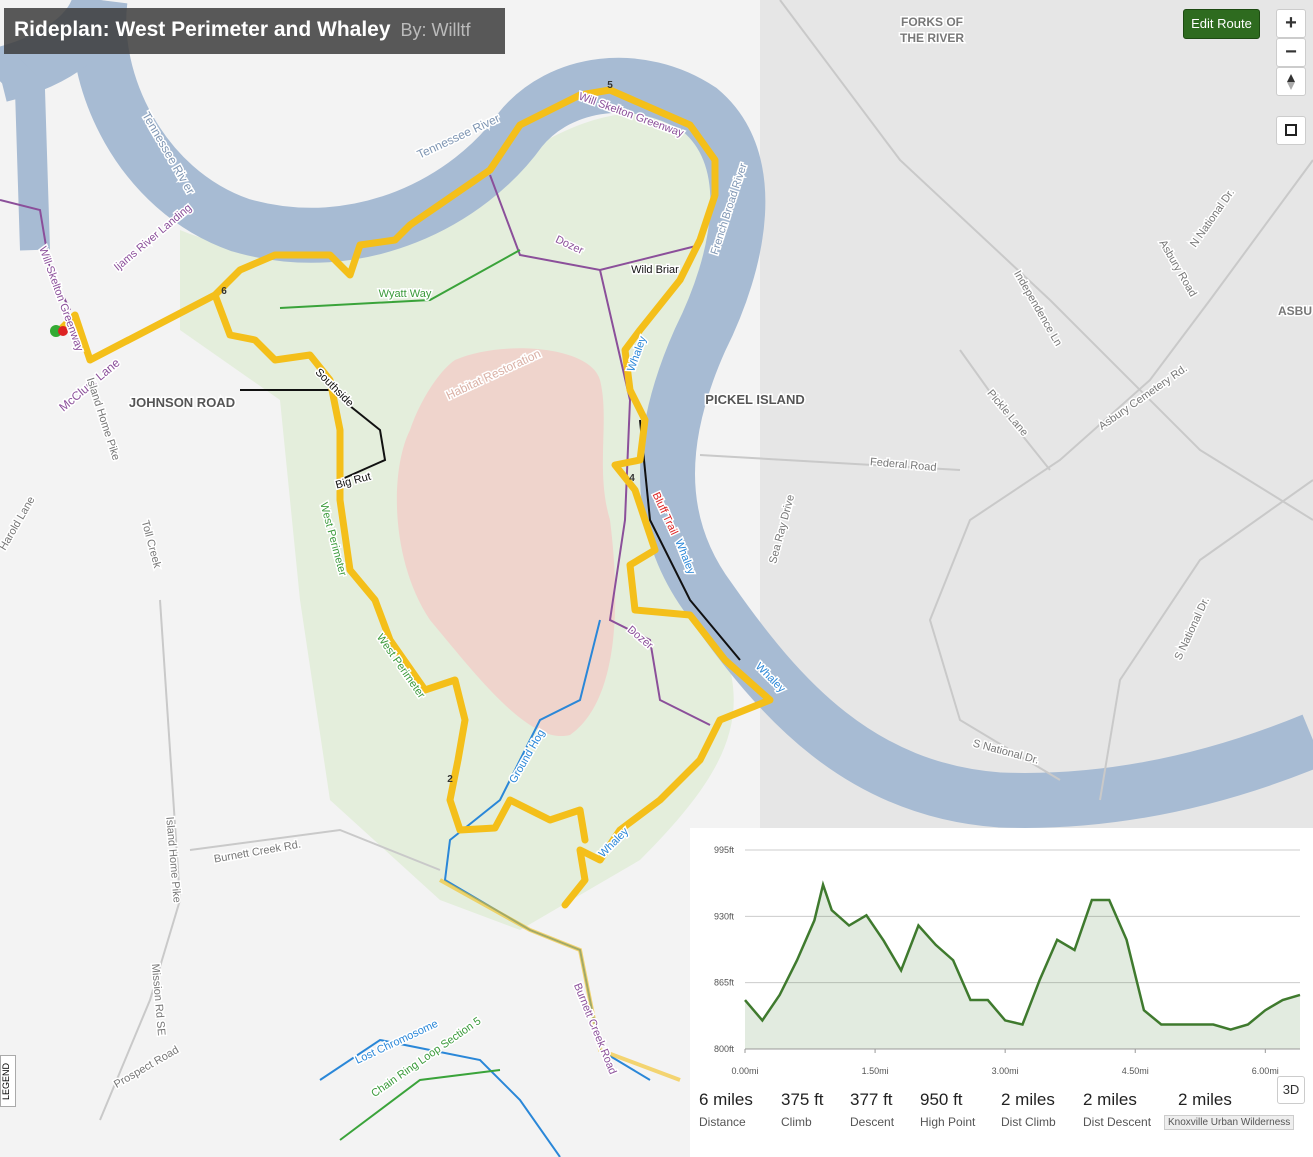 The height and width of the screenshot is (1157, 1313). What do you see at coordinates (948, 1122) in the screenshot?
I see `stat-label: High Point` at bounding box center [948, 1122].